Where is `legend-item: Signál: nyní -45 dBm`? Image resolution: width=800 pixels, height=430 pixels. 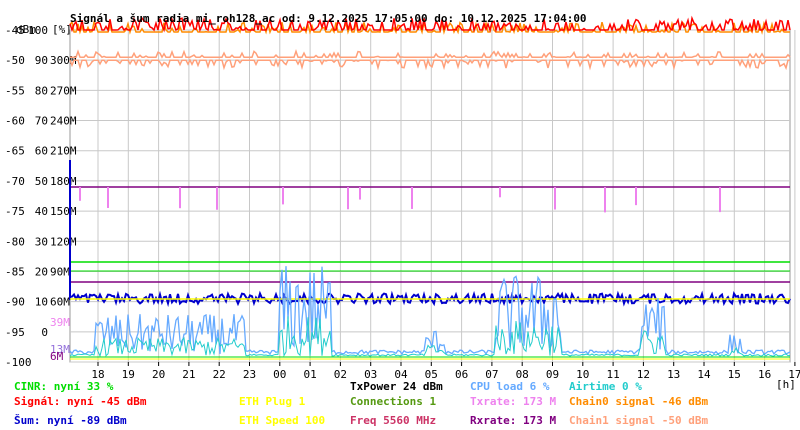
legend-item: Signál: nyní -45 dBm is located at coordinates (80, 401).